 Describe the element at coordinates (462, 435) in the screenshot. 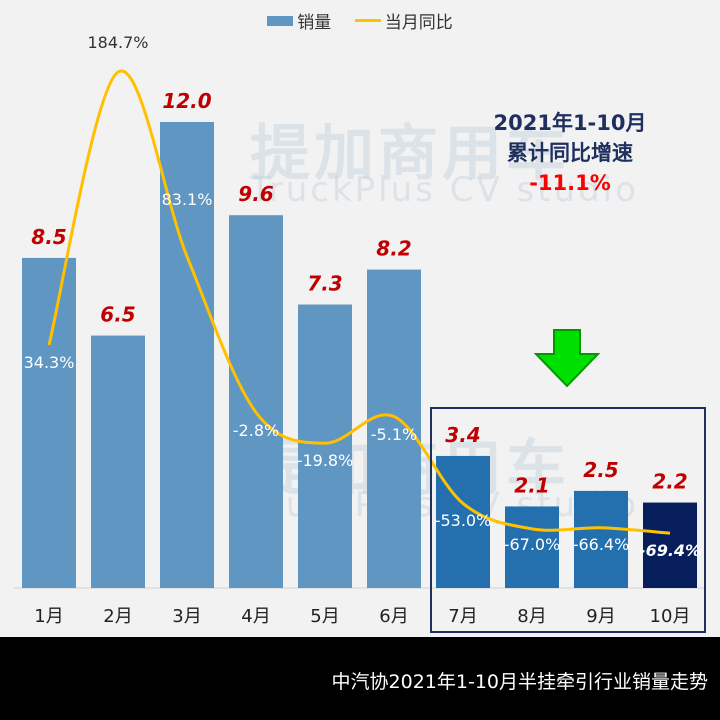

I see `bar-value-label: 3.4` at that location.